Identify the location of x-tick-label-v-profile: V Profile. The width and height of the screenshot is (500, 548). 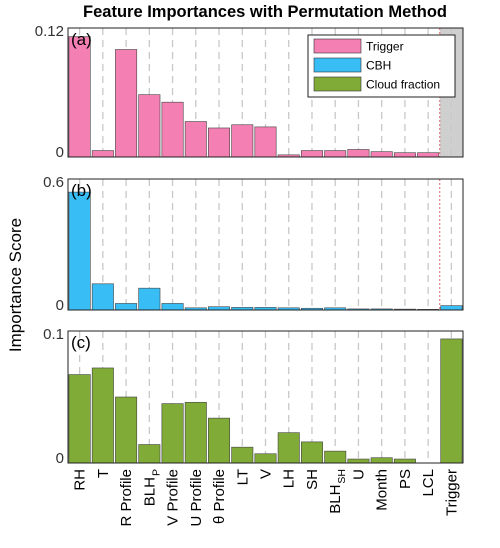
(173, 497).